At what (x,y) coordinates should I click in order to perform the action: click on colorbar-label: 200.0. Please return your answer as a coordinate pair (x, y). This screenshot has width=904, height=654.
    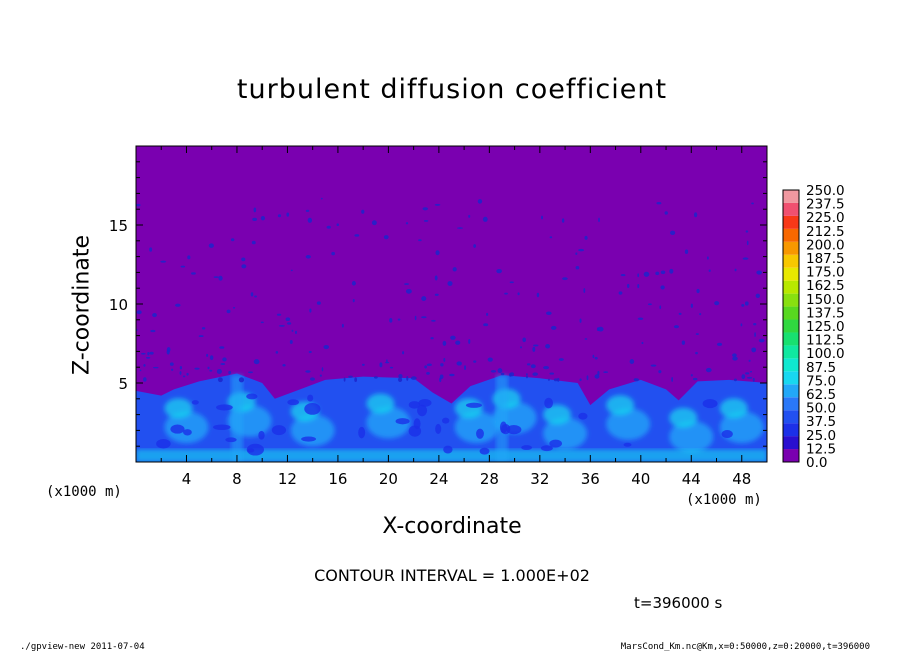
    Looking at the image, I should click on (825, 245).